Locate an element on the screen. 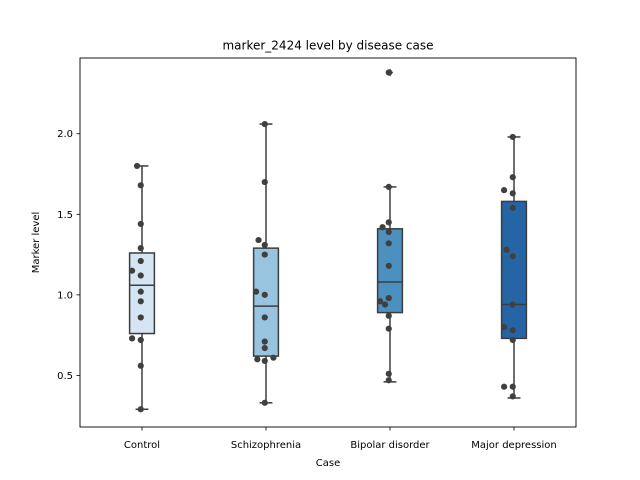 This screenshot has width=640, height=480. box-group is located at coordinates (142, 288).